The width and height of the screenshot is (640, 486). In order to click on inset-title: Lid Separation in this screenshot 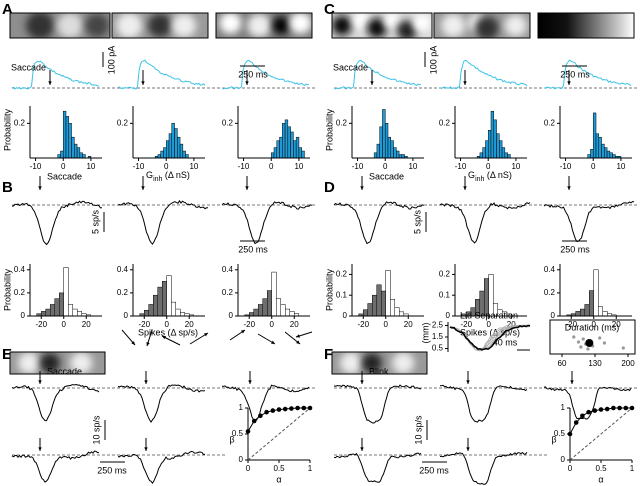, I will do `click(489, 315)`.